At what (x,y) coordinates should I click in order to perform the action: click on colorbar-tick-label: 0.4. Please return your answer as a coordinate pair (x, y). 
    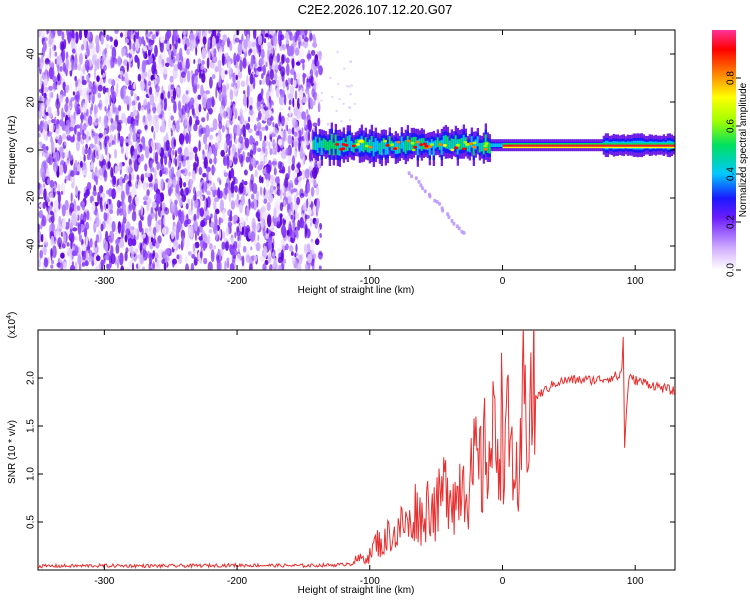
    Looking at the image, I should click on (731, 174).